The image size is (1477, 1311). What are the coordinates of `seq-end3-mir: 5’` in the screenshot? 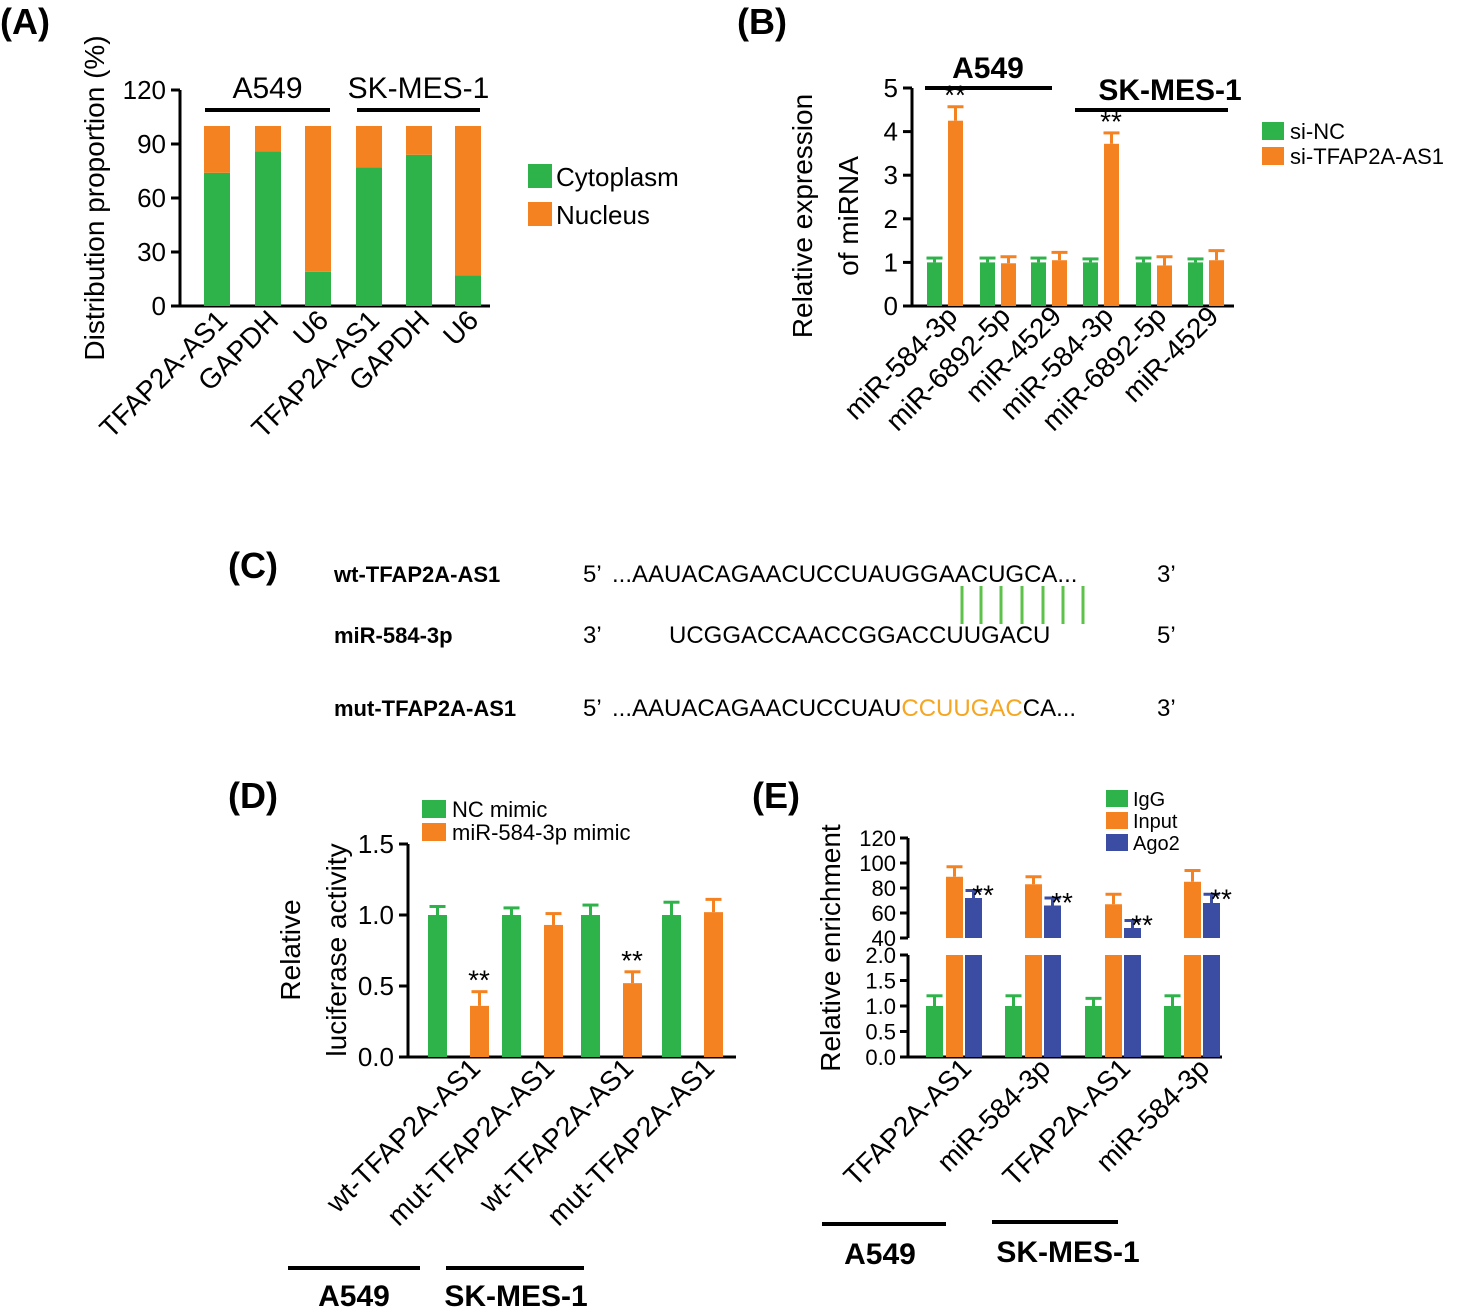 It's located at (1166, 635).